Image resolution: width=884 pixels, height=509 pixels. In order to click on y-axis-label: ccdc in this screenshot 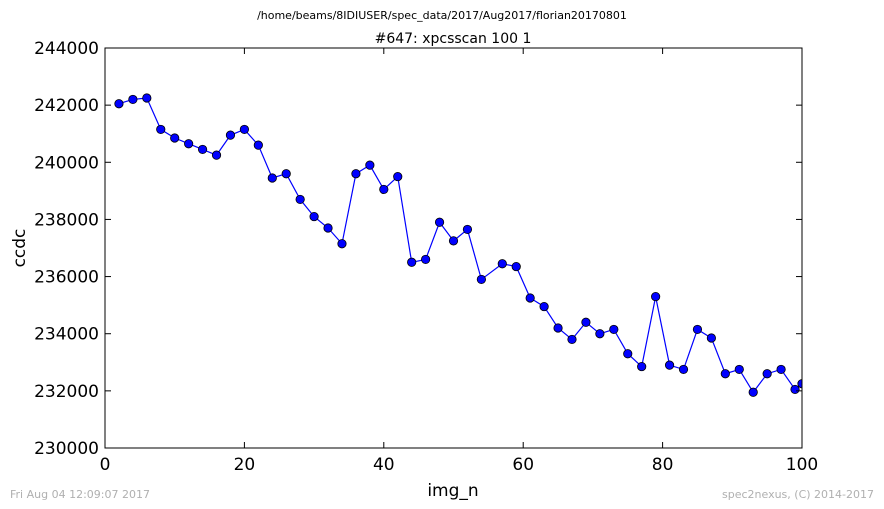, I will do `click(20, 248)`.